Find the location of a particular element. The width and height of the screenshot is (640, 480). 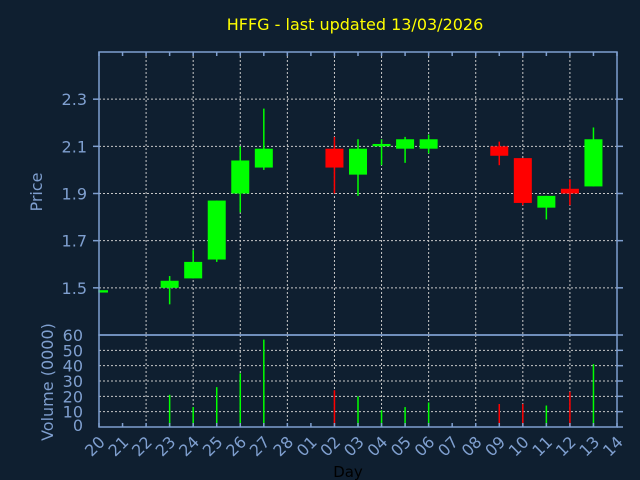

volume-tick-label: 20 is located at coordinates (73, 396).